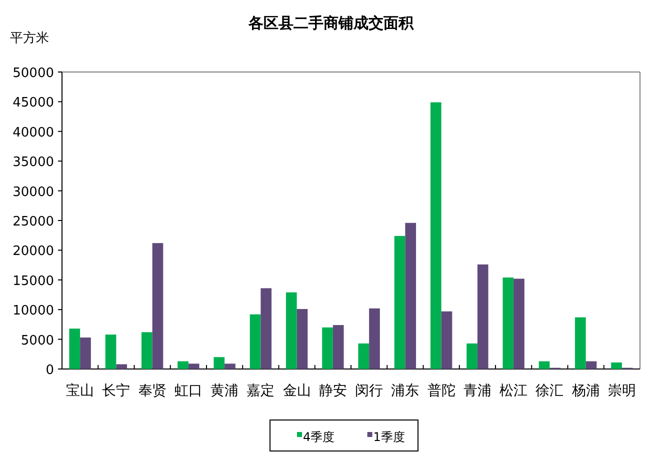 This screenshot has width=662, height=468. What do you see at coordinates (550, 391) in the screenshot?
I see `x-tick-label: 徐汇` at bounding box center [550, 391].